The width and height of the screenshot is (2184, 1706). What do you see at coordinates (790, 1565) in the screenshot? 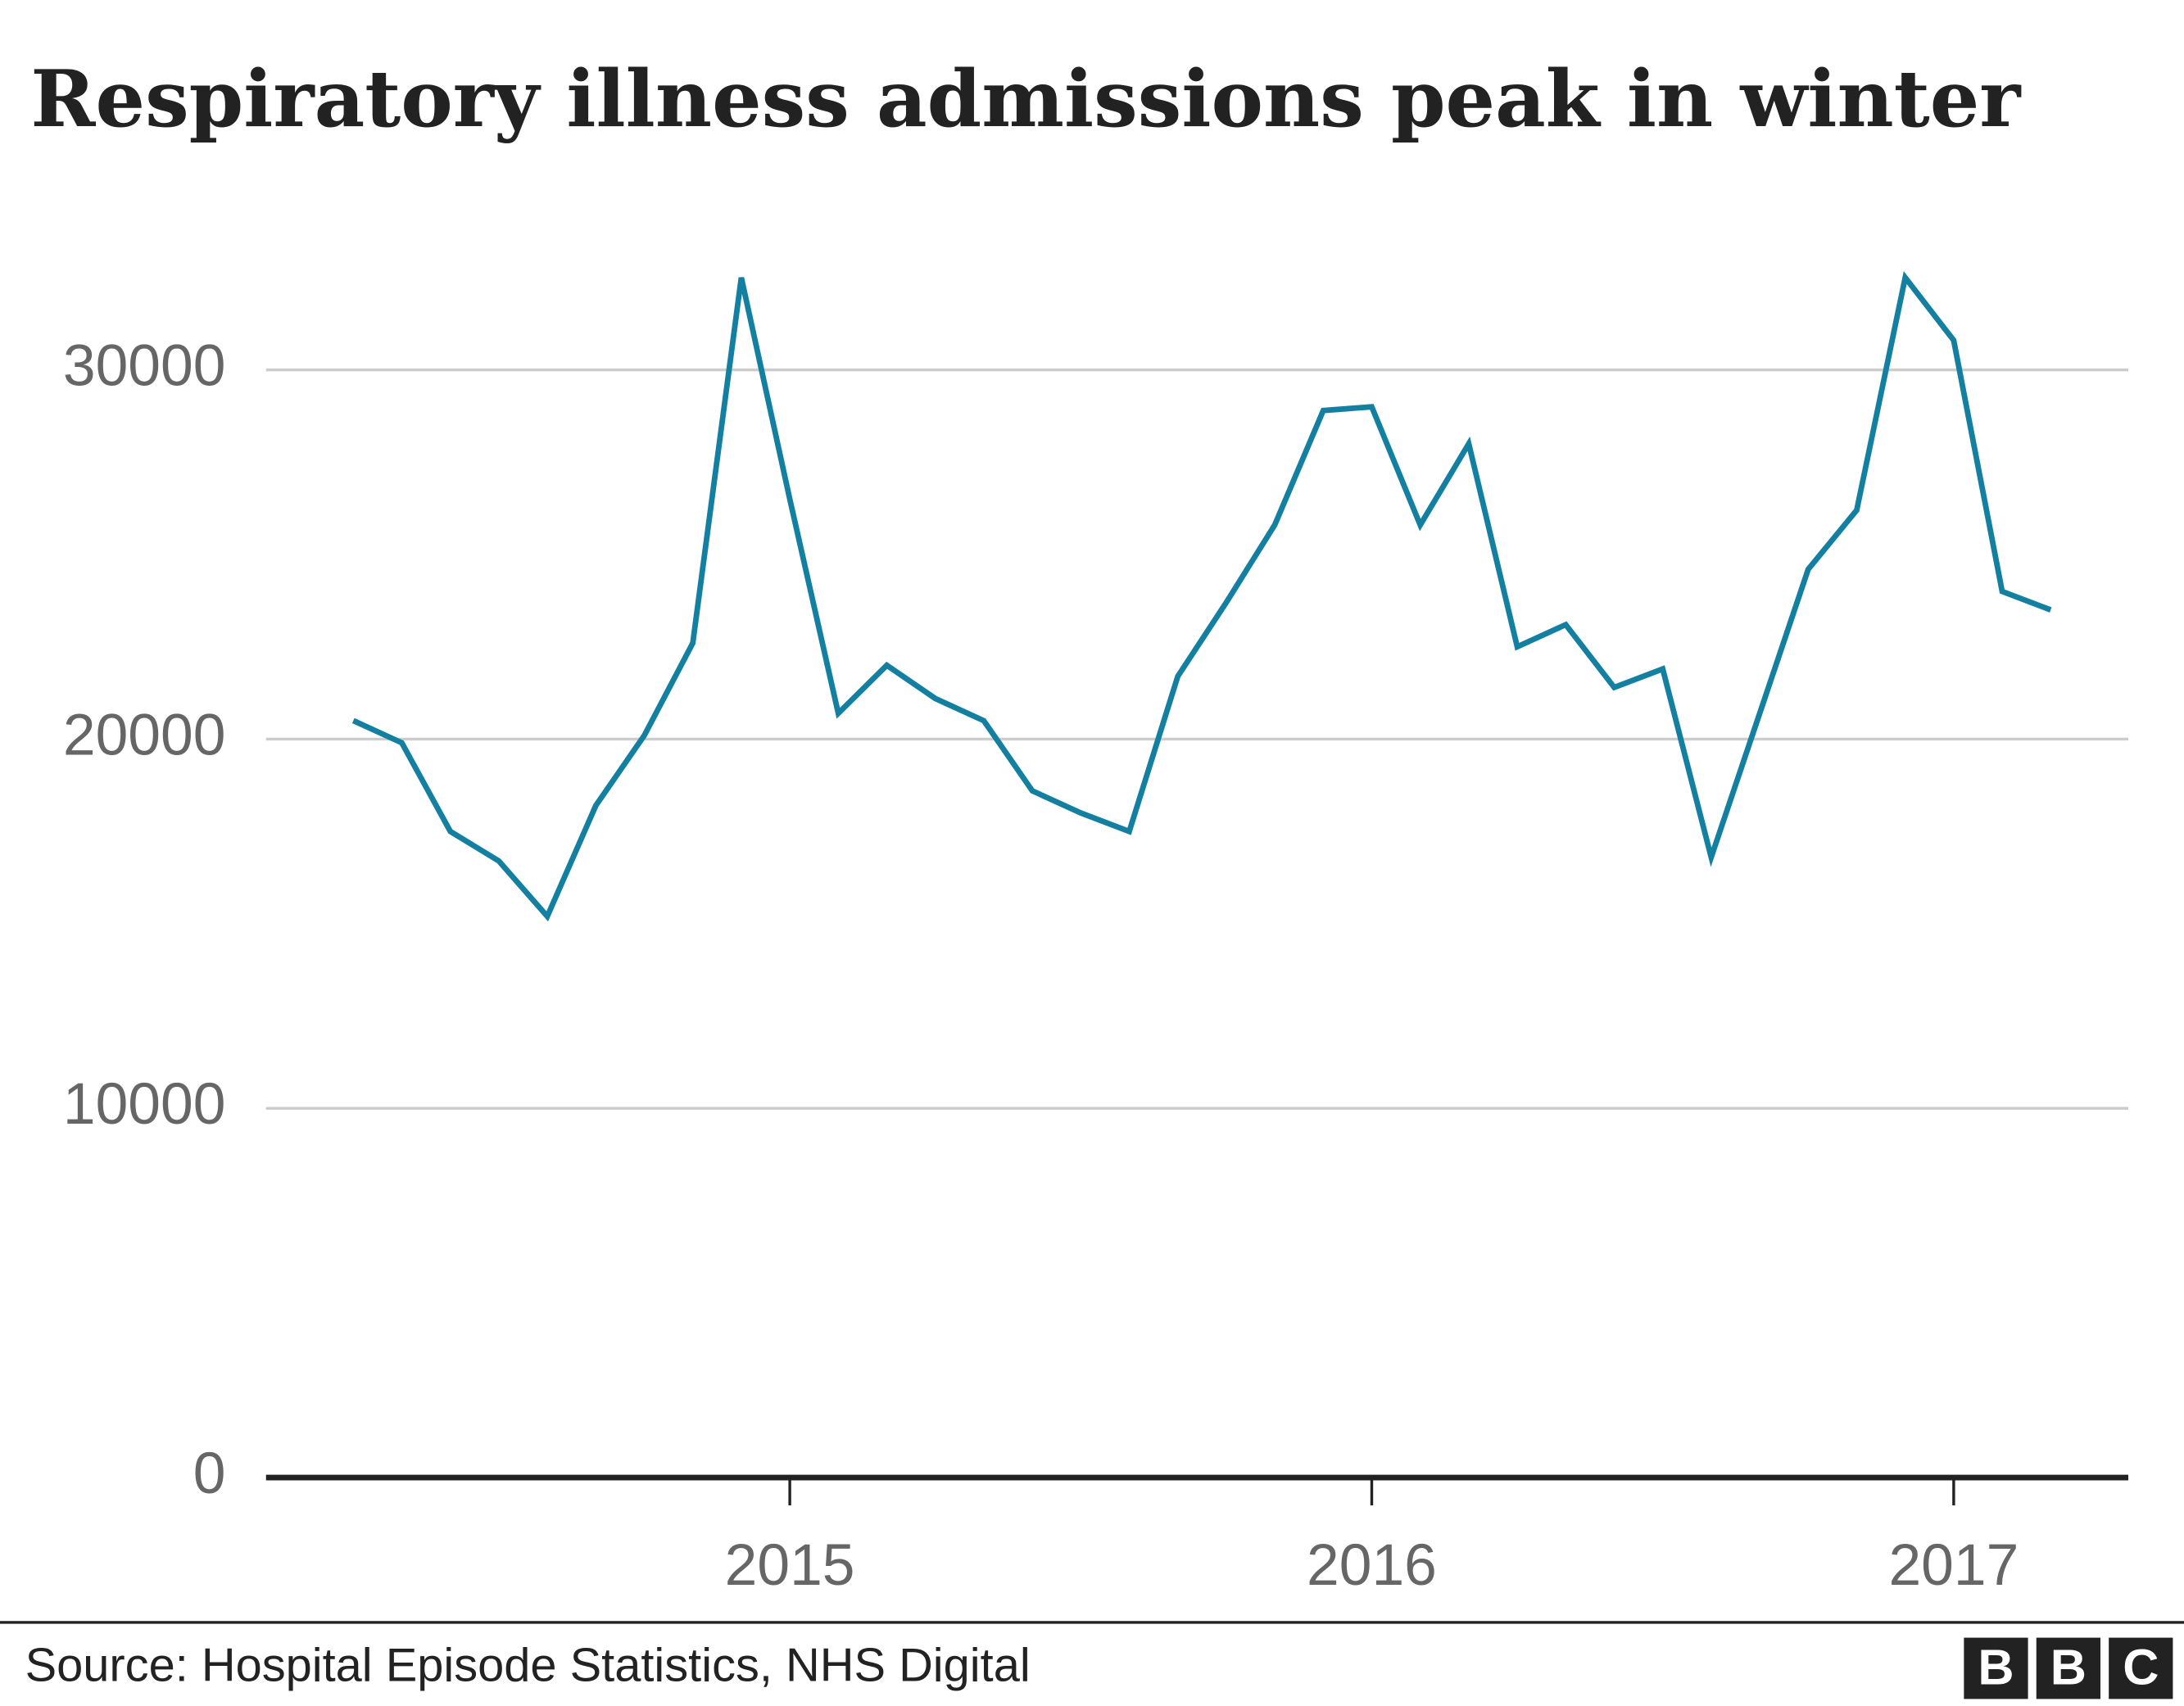
I see `x-tick-label: 2015` at bounding box center [790, 1565].